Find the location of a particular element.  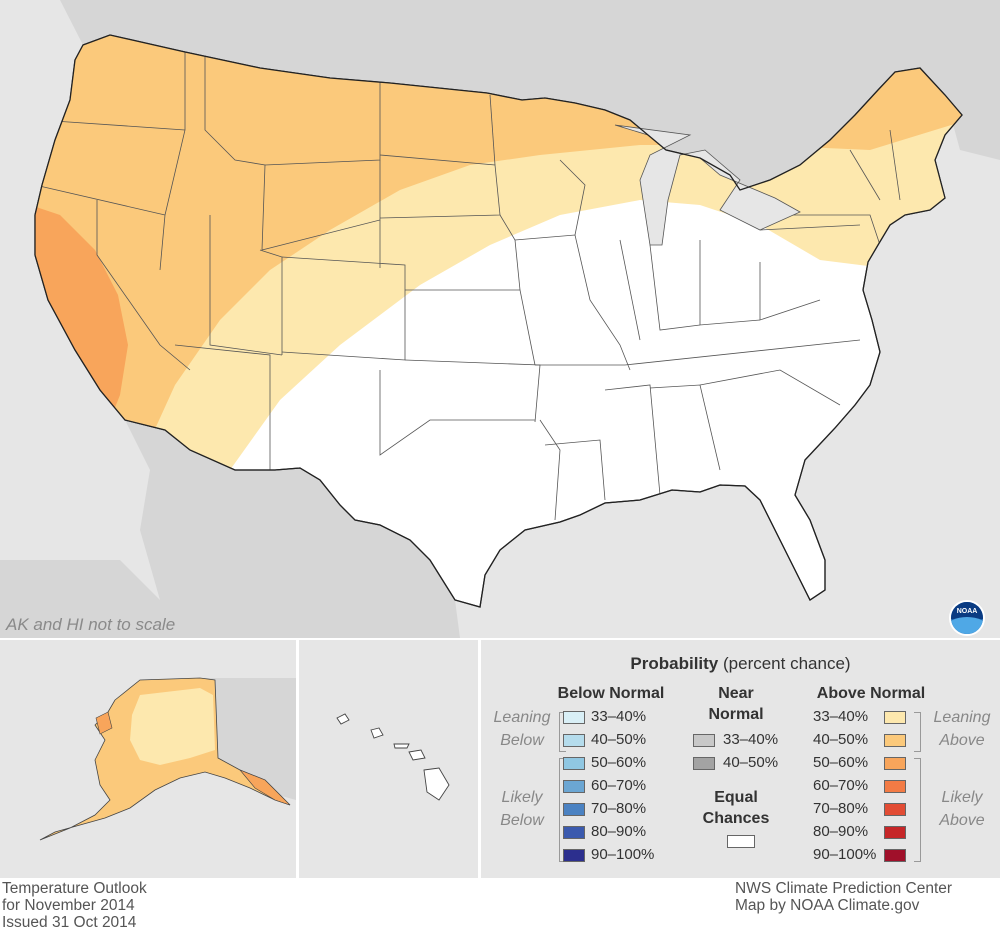

leaning-above-bracket is located at coordinates (917, 732).